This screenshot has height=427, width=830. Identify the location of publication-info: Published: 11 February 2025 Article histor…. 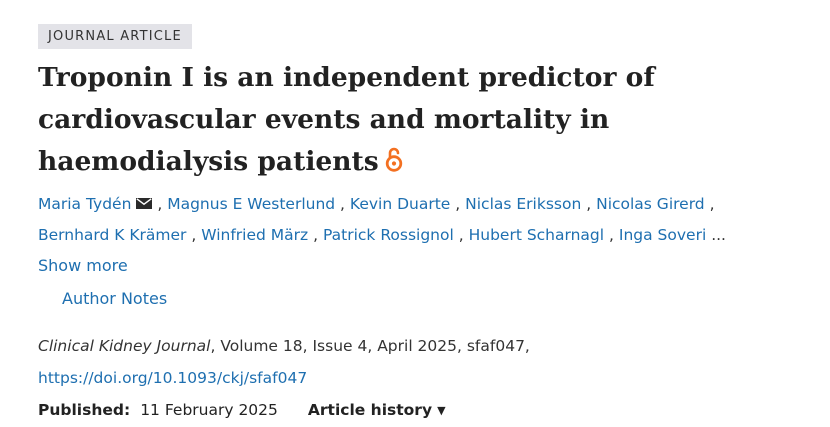
(428, 410).